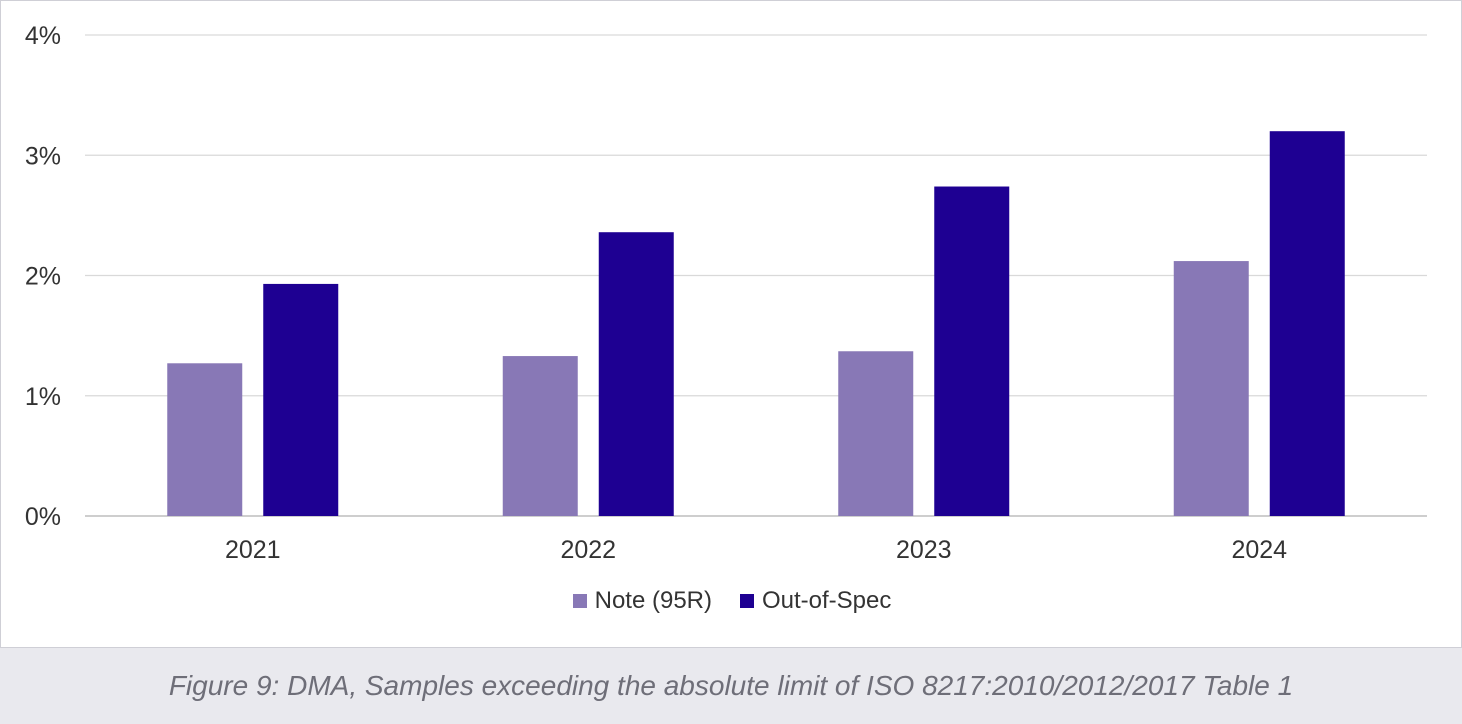 The height and width of the screenshot is (724, 1462). I want to click on bar-note-95r-2021, so click(205, 439).